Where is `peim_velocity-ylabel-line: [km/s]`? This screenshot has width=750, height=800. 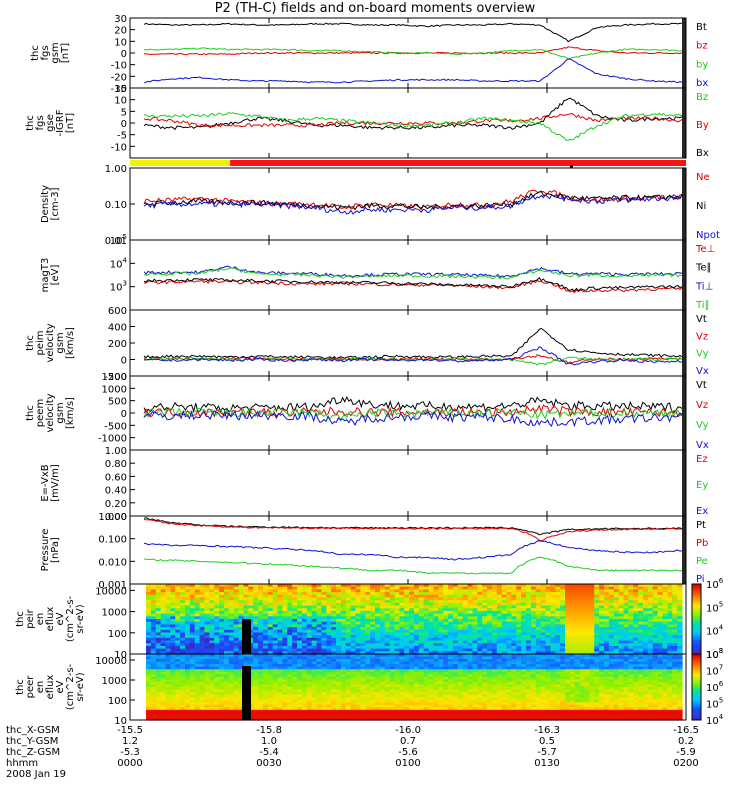 peim_velocity-ylabel-line: [km/s] is located at coordinates (70, 343).